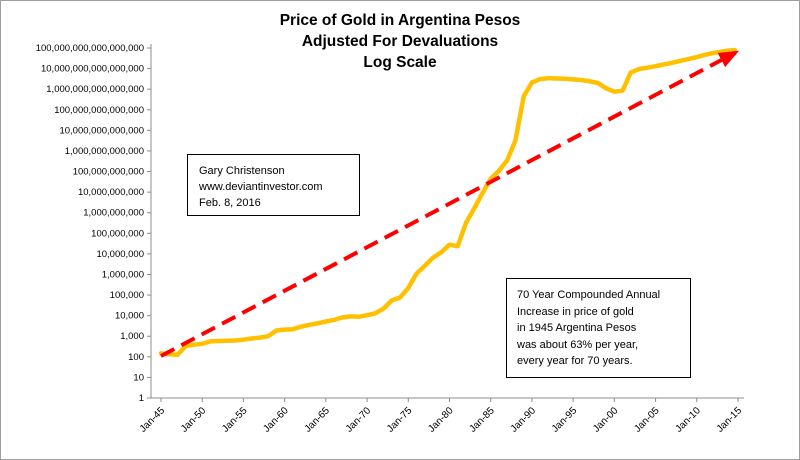  Describe the element at coordinates (194, 420) in the screenshot. I see `x-tick-label: Jan-50` at that location.